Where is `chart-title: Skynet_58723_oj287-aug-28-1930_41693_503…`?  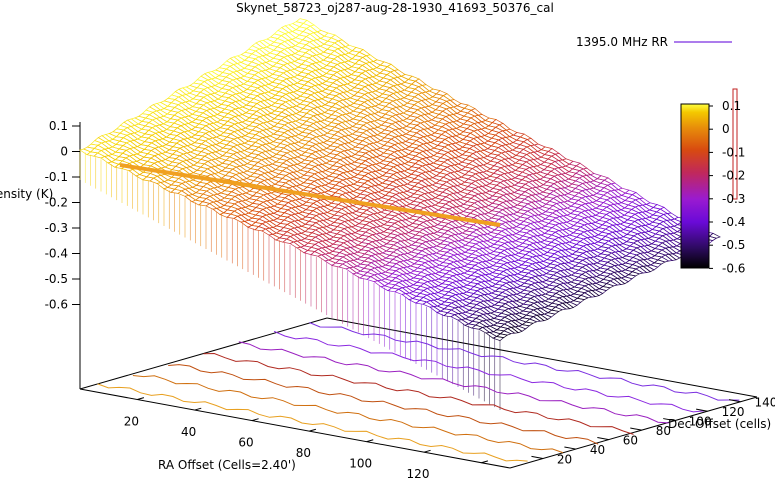 chart-title: Skynet_58723_oj287-aug-28-1930_41693_503… is located at coordinates (395, 8).